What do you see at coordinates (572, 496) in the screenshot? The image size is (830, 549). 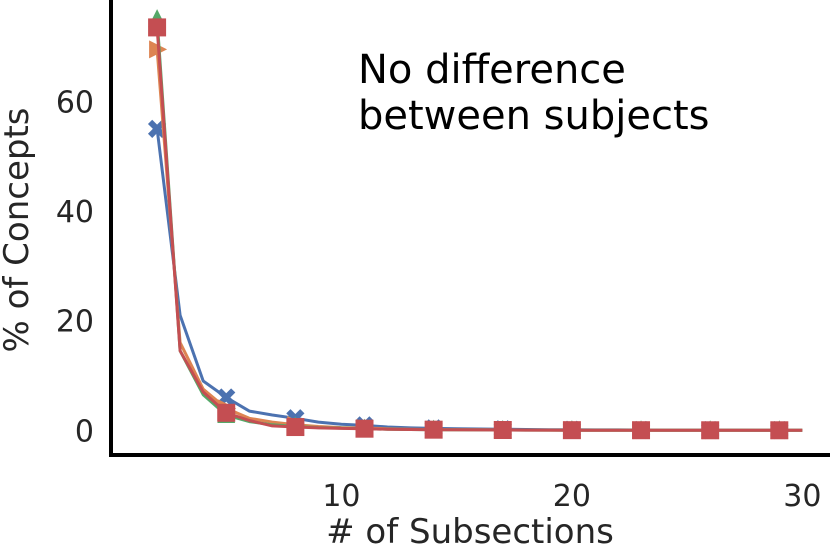 I see `x-tick-label-20: 20` at bounding box center [572, 496].